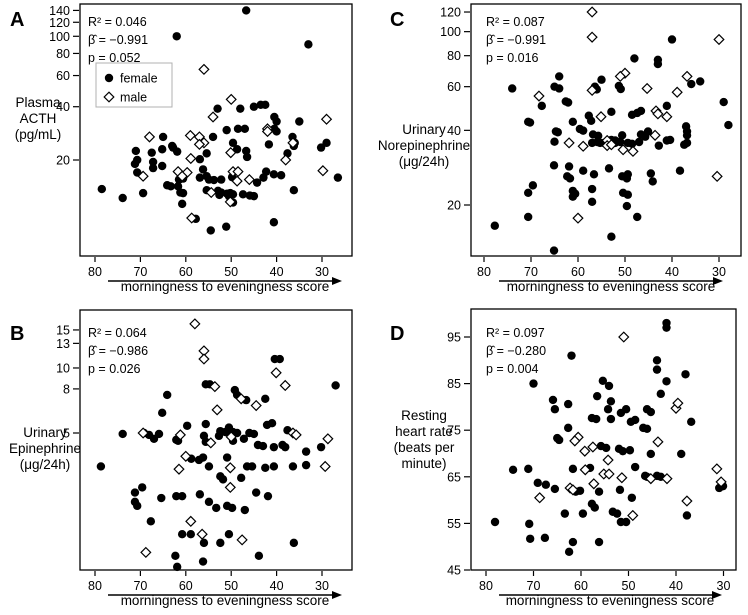 The height and width of the screenshot is (615, 748). I want to click on panel-c-xlabel: morningness to eveningness score, so click(611, 286).